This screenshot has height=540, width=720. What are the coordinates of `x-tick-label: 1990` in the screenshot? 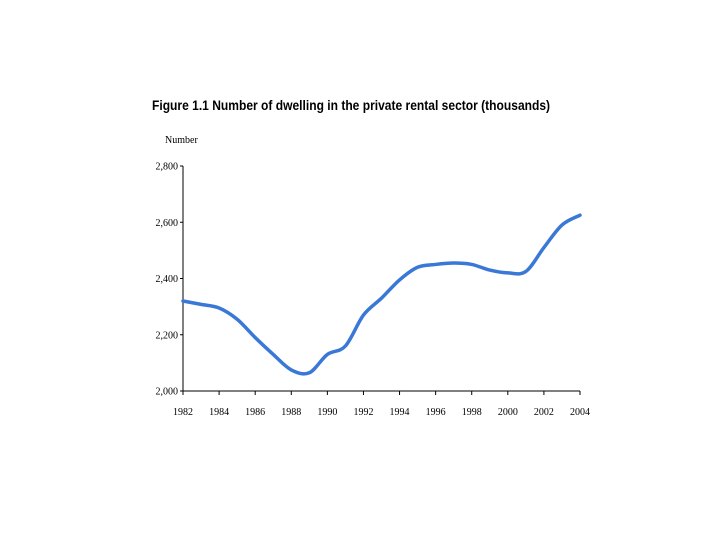 It's located at (327, 412).